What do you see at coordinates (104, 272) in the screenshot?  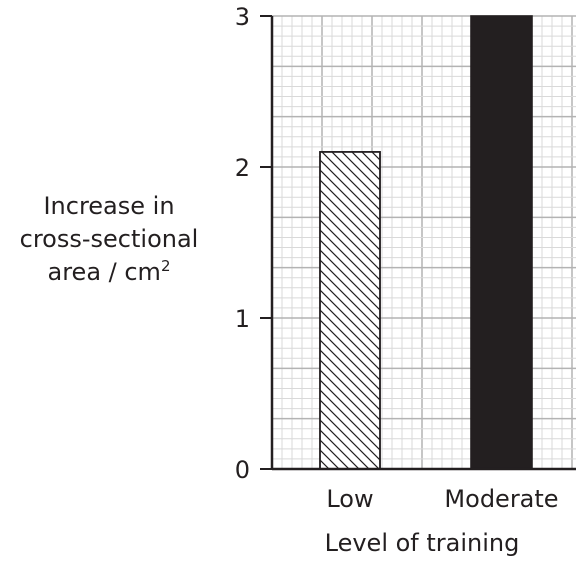 I see `y-axis-label-unit: area / cm` at bounding box center [104, 272].